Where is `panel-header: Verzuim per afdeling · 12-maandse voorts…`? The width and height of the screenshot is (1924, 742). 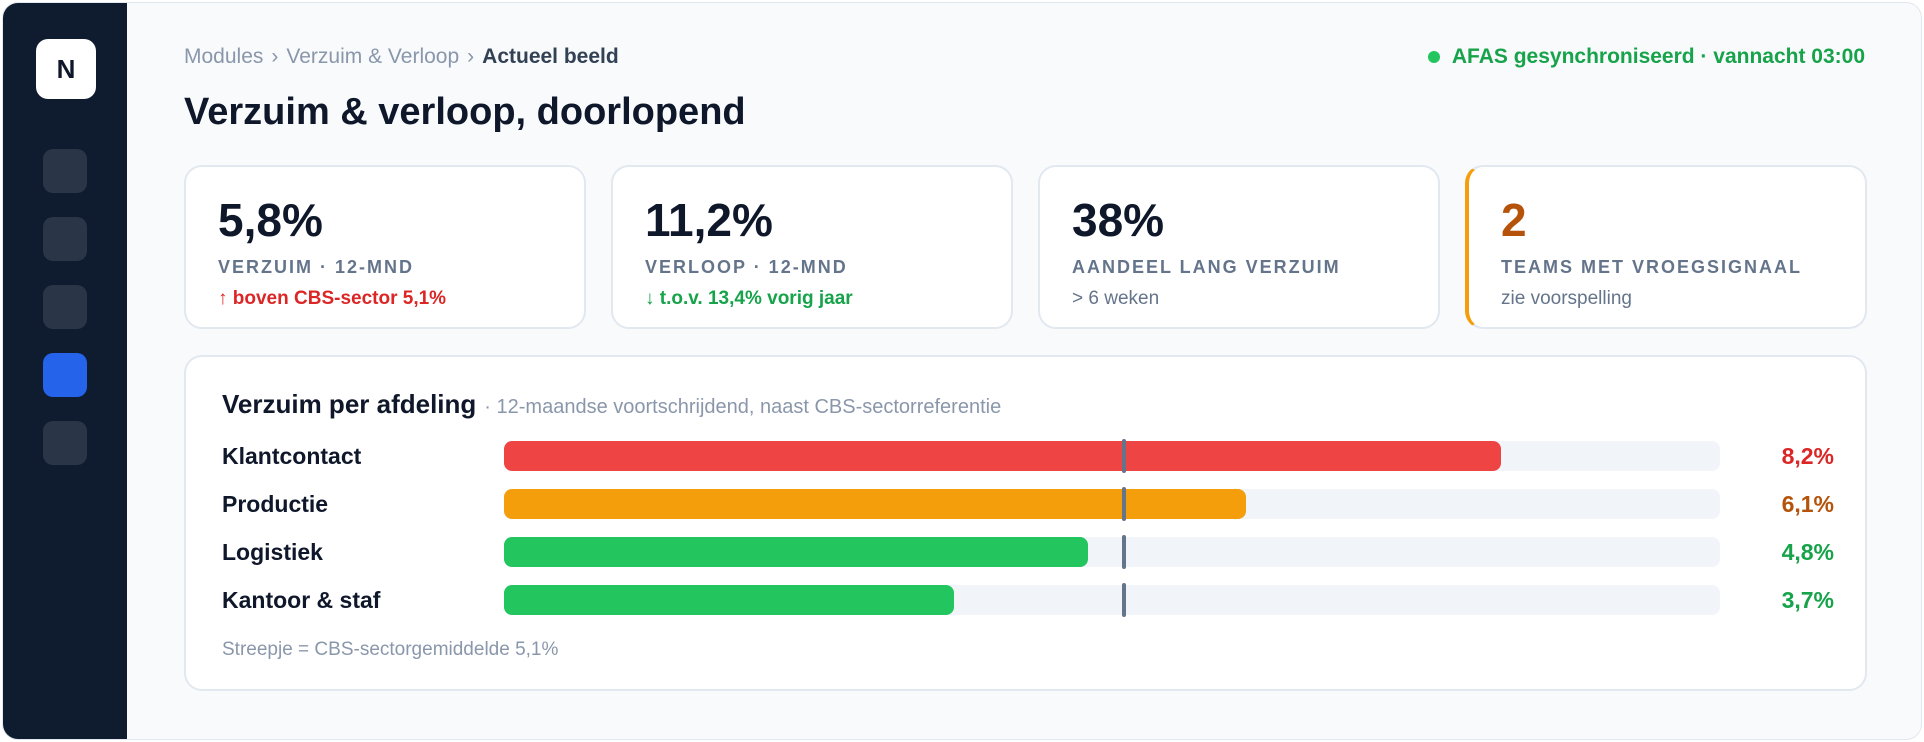
panel-header: Verzuim per afdeling · 12-maandse voorts… is located at coordinates (611, 404).